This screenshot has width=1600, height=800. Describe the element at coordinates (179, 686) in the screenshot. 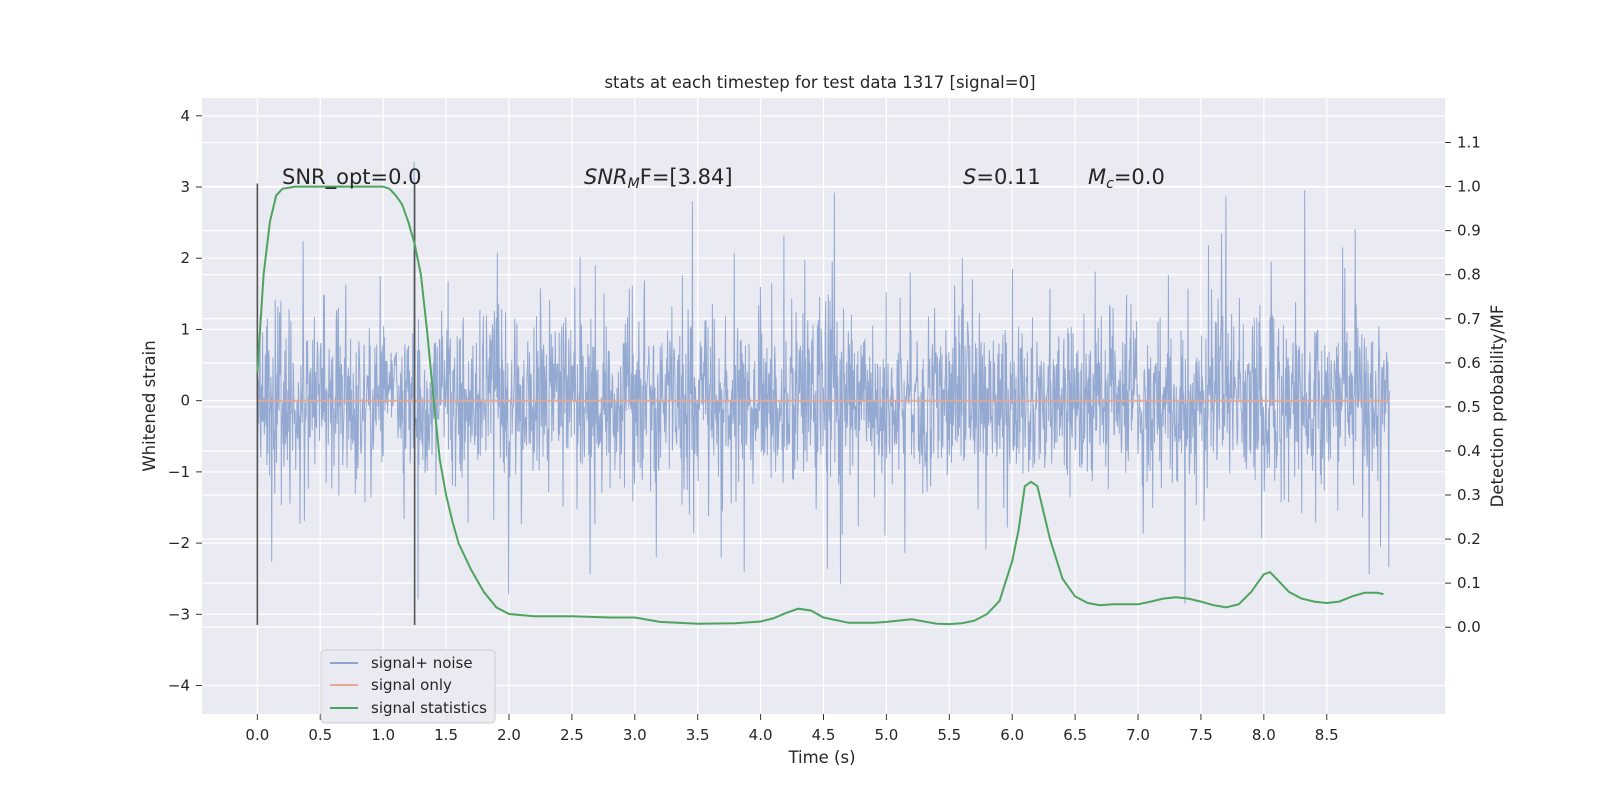

I see `y-tick-label-8: −4` at that location.